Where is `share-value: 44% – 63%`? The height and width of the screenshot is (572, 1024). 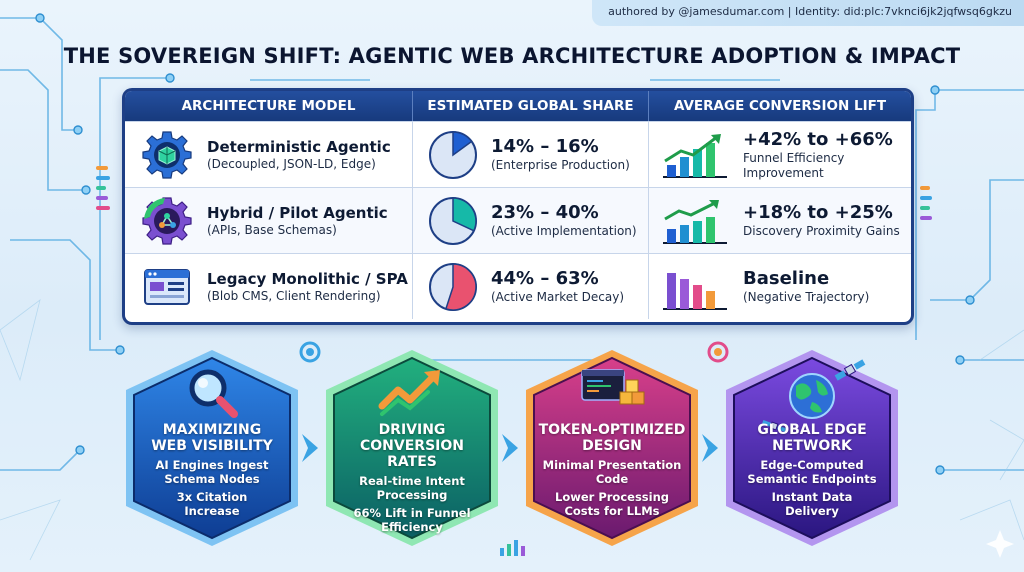 share-value: 44% – 63% is located at coordinates (545, 278).